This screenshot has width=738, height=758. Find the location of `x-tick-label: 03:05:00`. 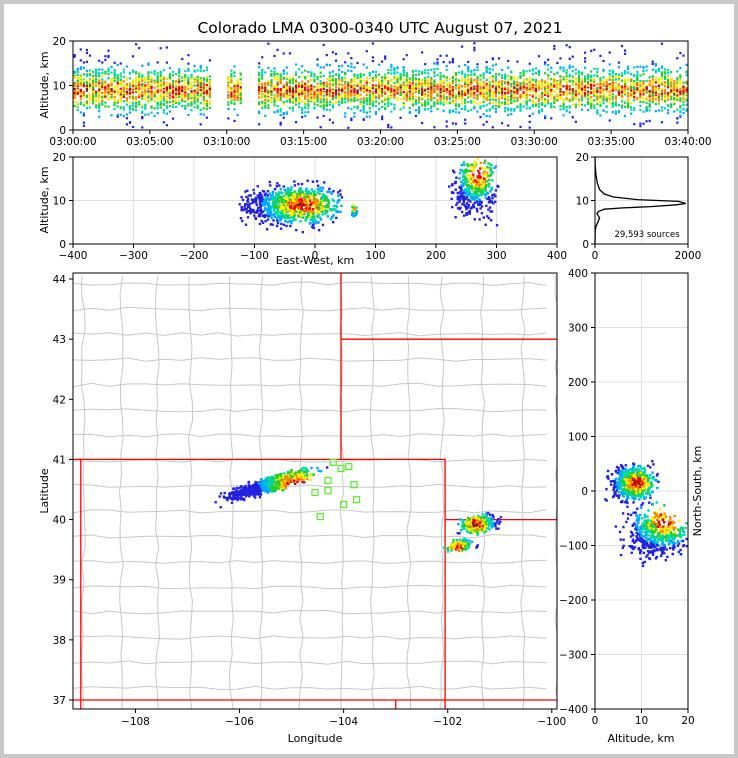

x-tick-label: 03:05:00 is located at coordinates (149, 142).